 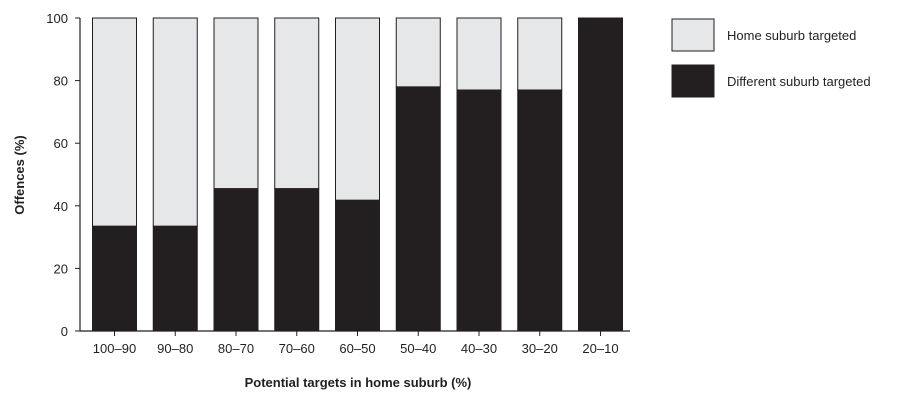 I want to click on y-tick-label: 100, so click(x=57, y=18).